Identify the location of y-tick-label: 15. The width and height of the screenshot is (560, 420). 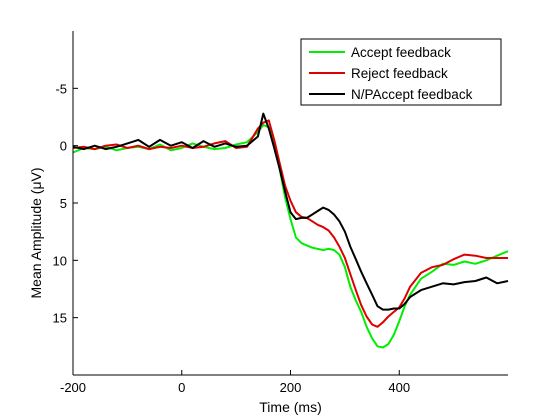
(60, 318).